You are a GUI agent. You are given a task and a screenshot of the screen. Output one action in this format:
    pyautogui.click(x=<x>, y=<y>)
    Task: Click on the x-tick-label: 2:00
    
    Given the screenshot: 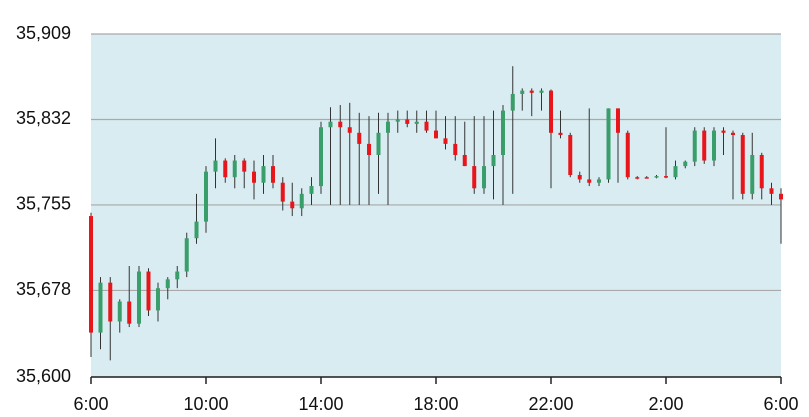 What is the action you would take?
    pyautogui.click(x=665, y=404)
    